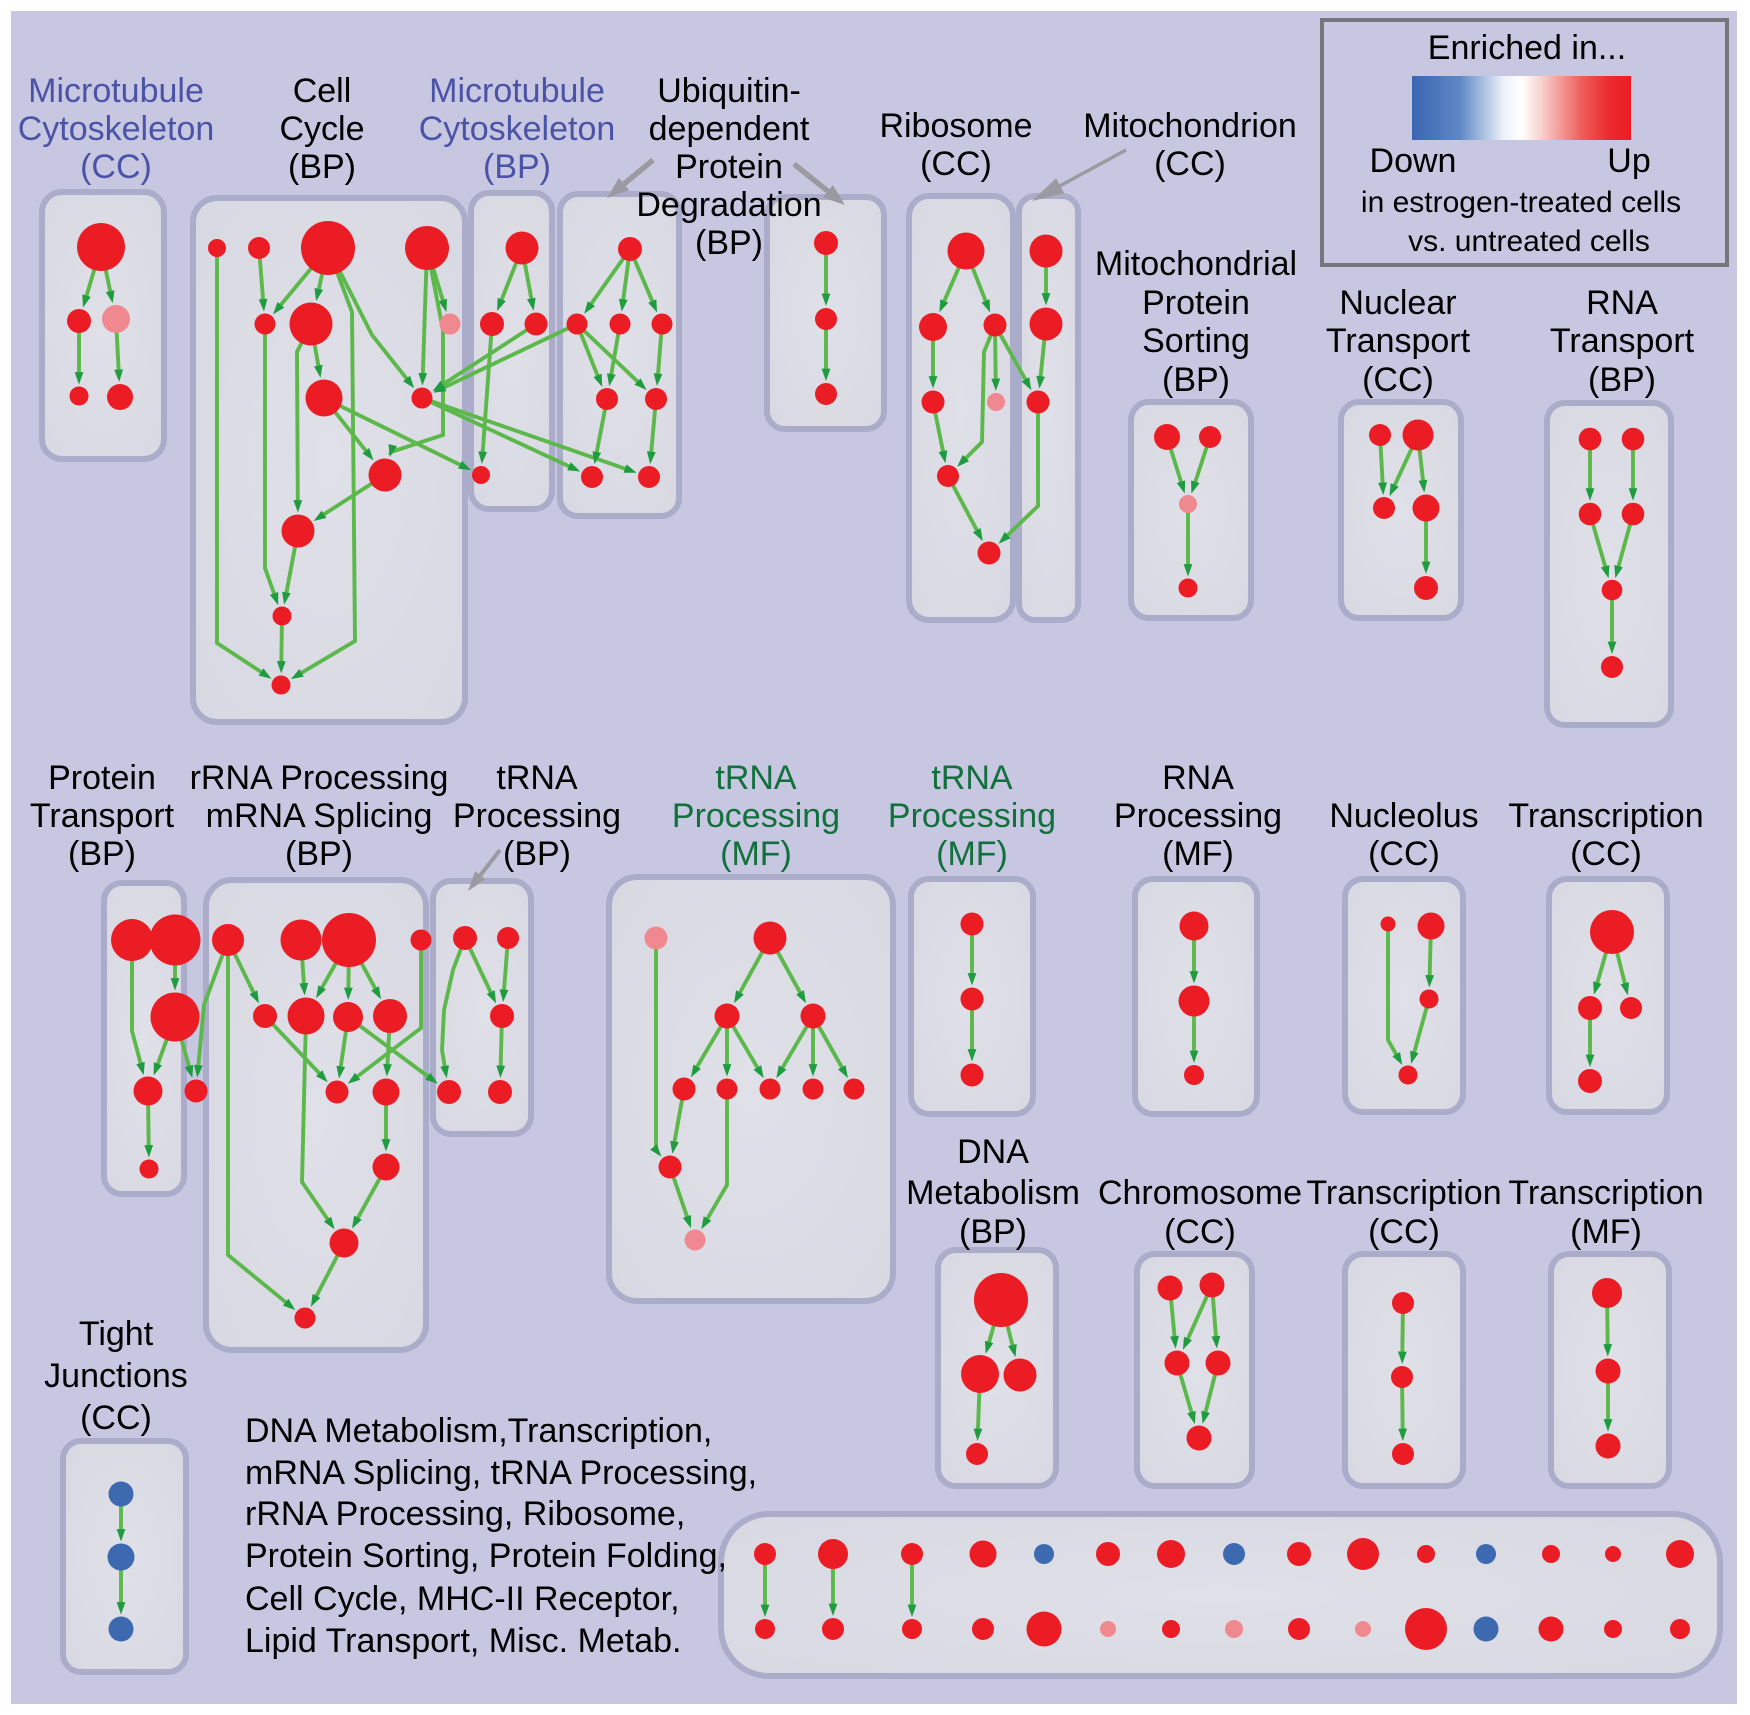 The width and height of the screenshot is (1750, 1715). I want to click on svg-text:Protein Sorting, Protein Foldi: Protein Sorting, Protein Folding,, so click(486, 1556).